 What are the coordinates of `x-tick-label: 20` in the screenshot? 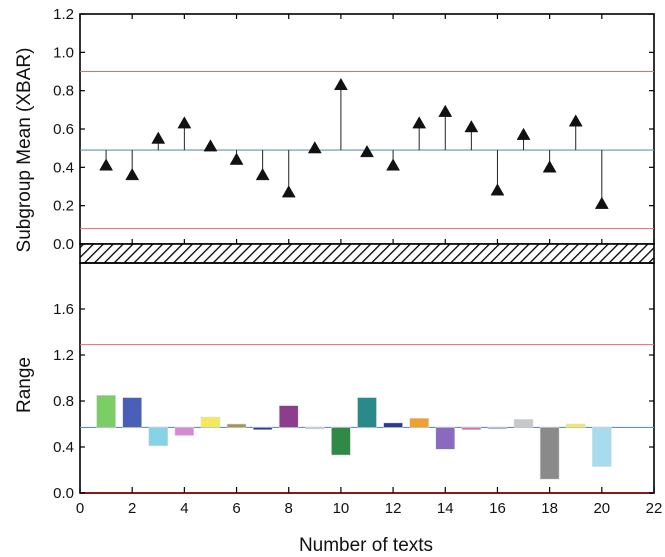 It's located at (601, 508).